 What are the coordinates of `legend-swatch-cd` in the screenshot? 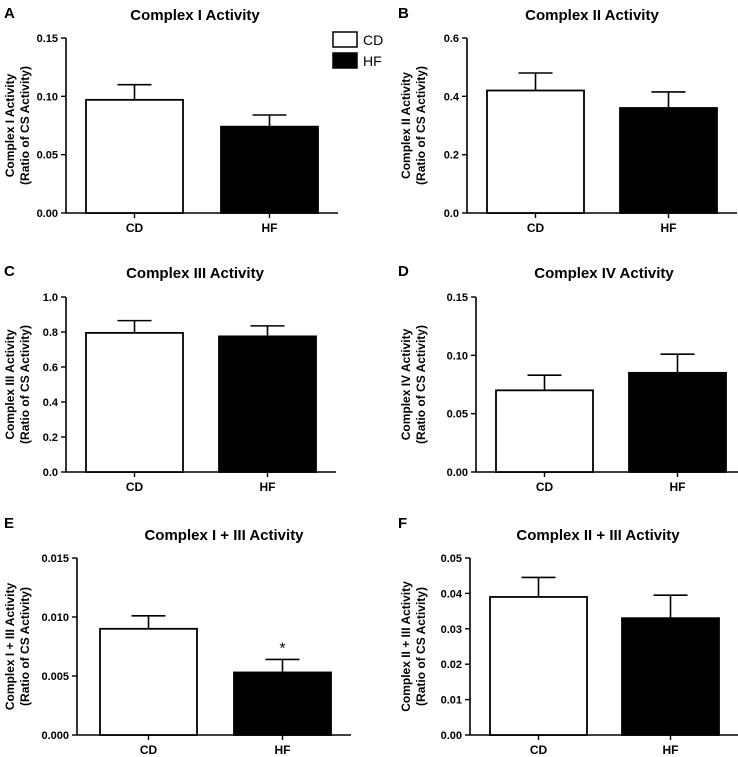 It's located at (345, 39).